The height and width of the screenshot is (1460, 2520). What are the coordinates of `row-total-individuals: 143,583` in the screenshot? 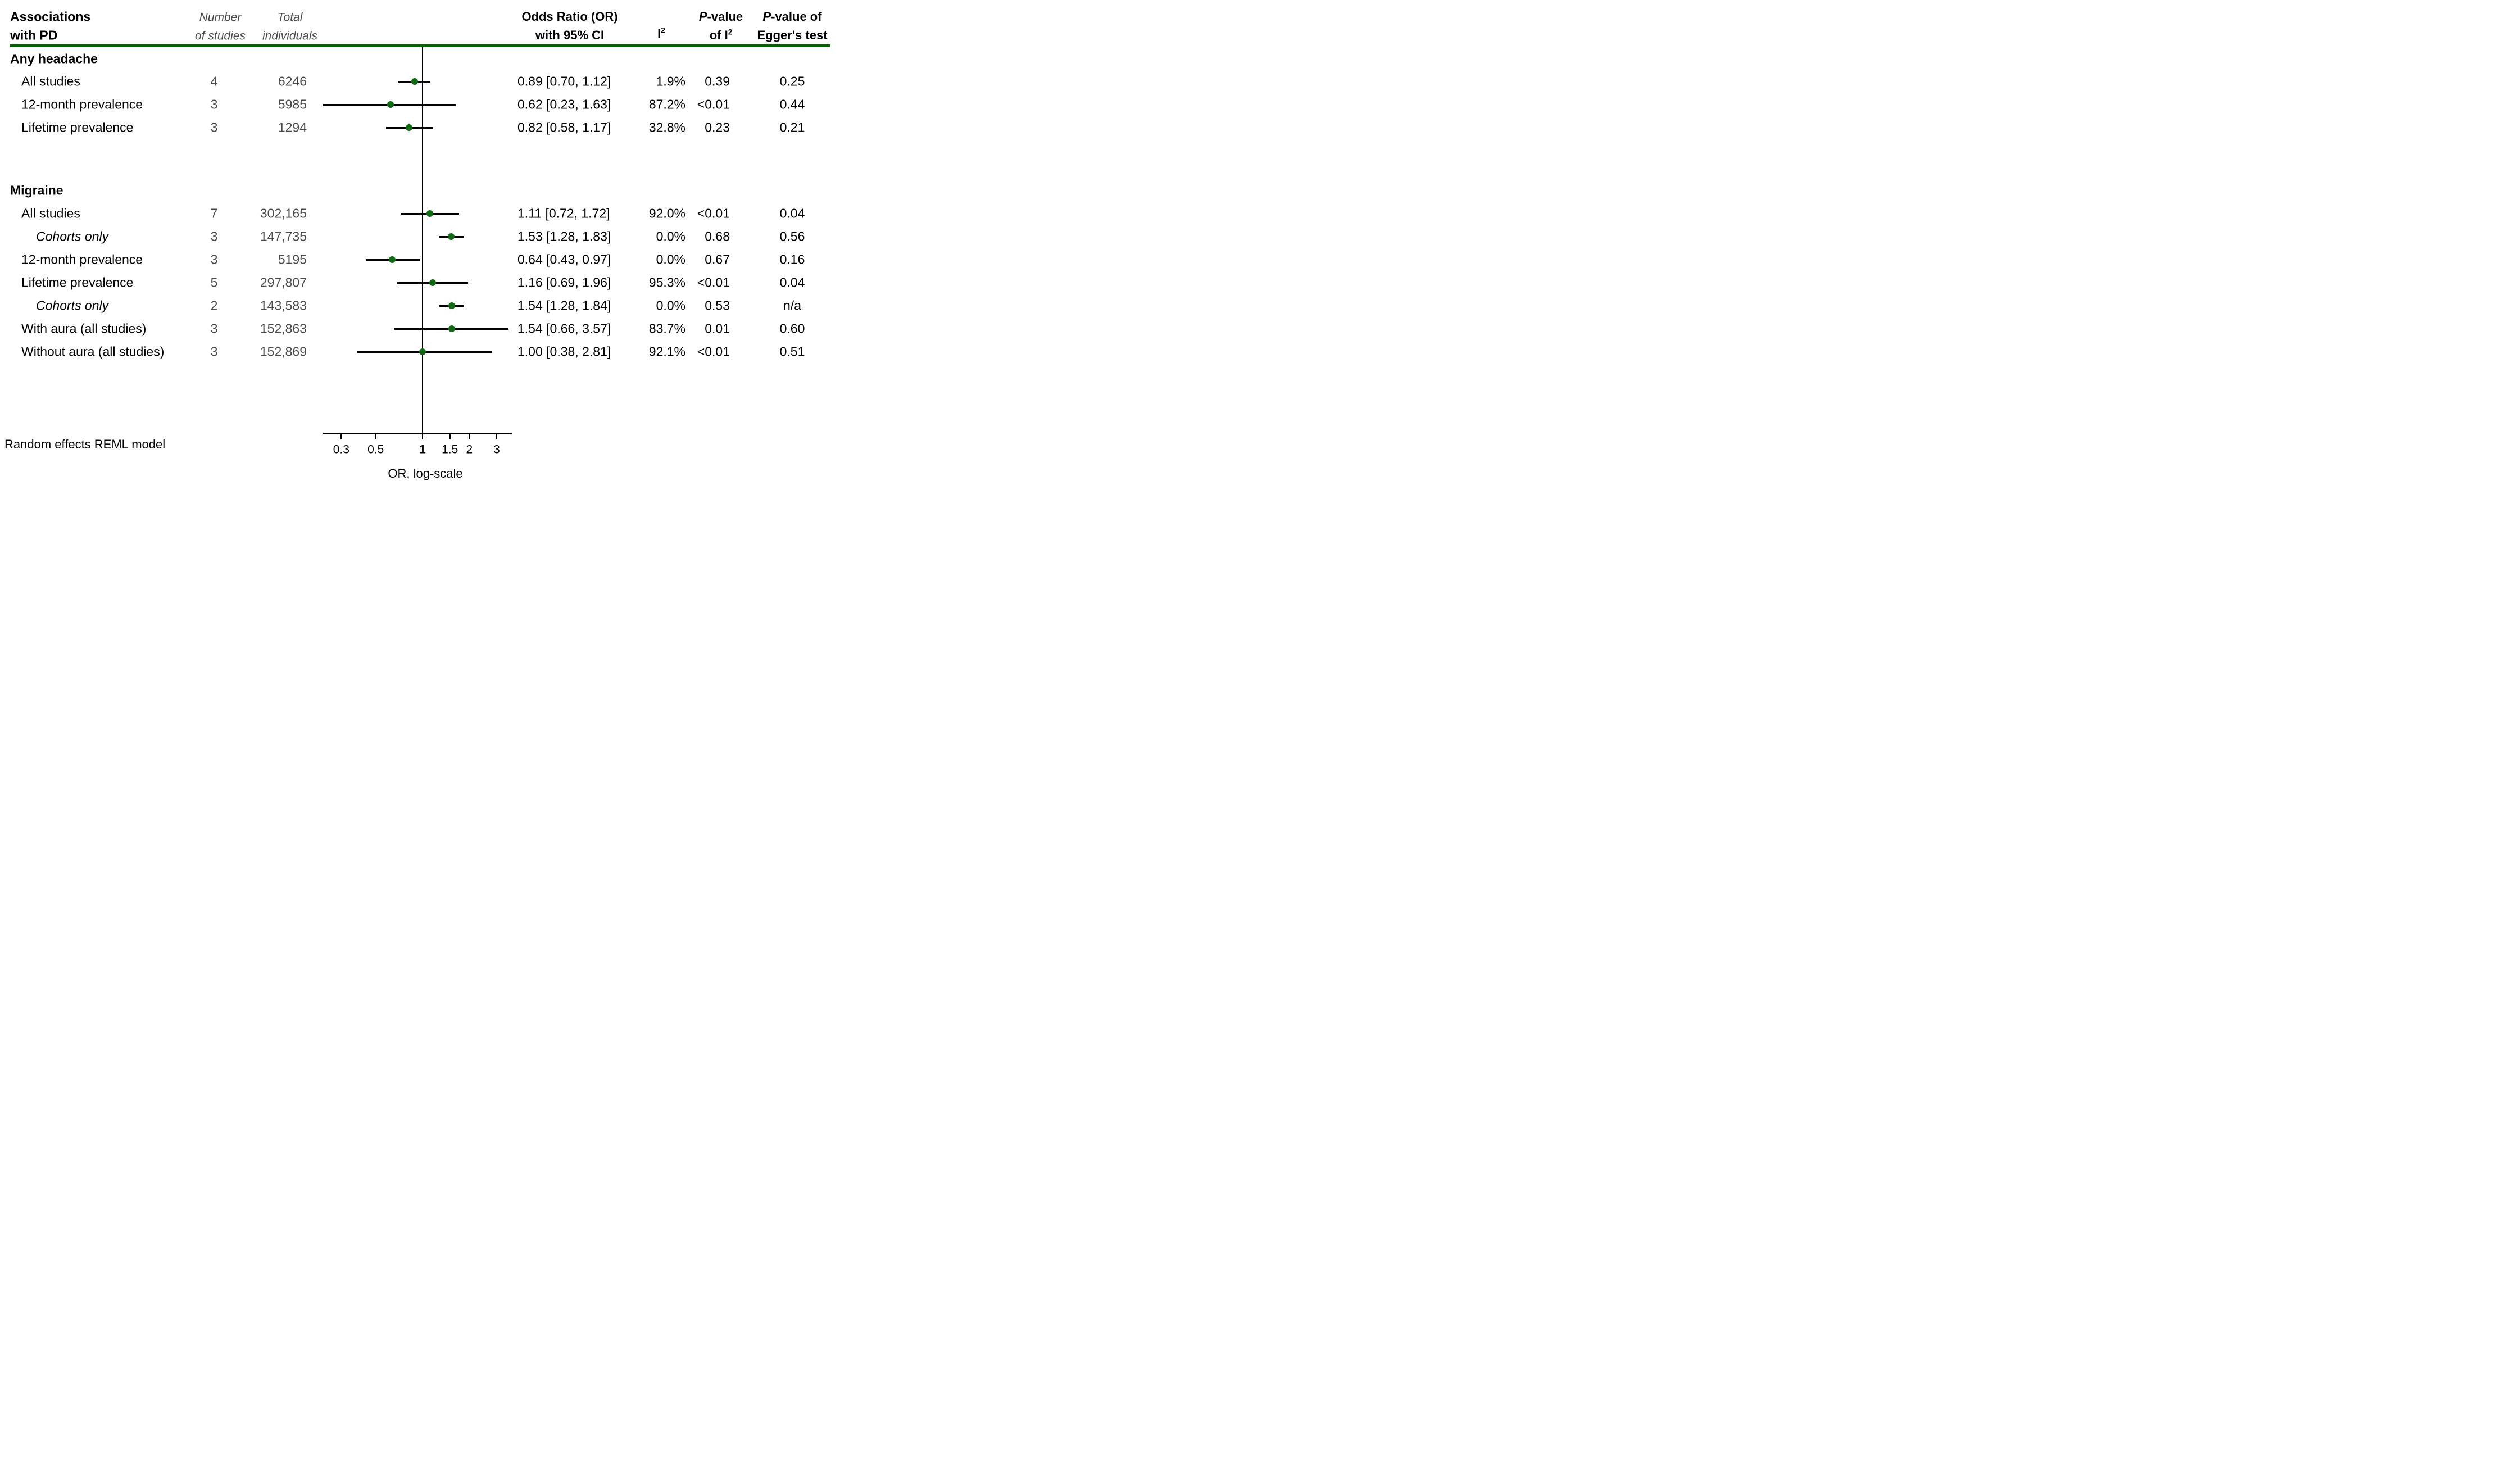 It's located at (283, 306).